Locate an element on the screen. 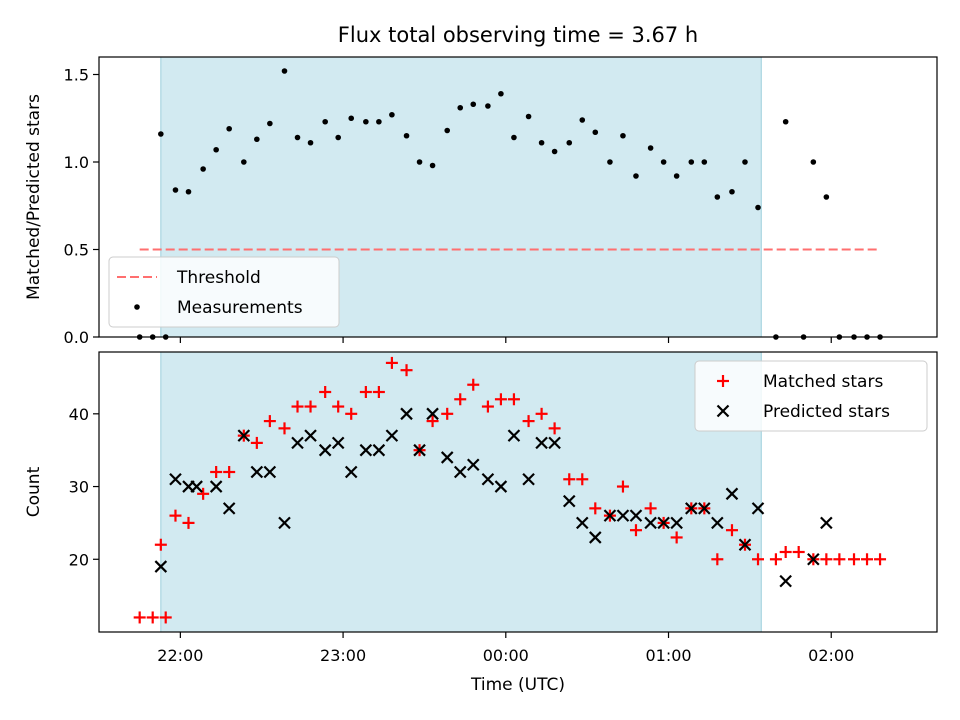  y-tick-label: 1.0 is located at coordinates (76, 162).